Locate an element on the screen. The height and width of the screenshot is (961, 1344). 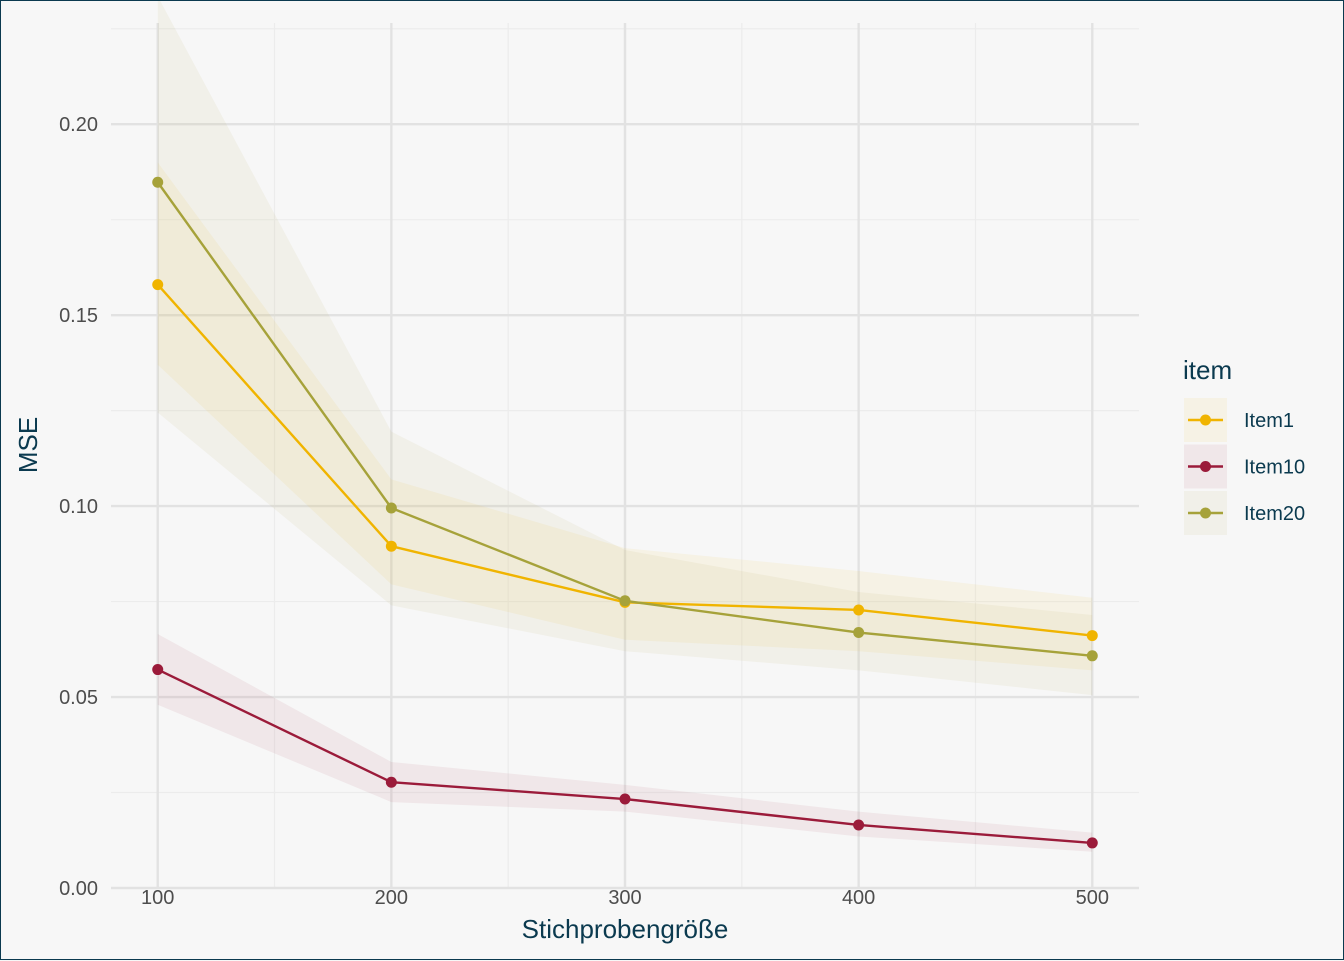
x-tick-label: 500 is located at coordinates (1092, 898).